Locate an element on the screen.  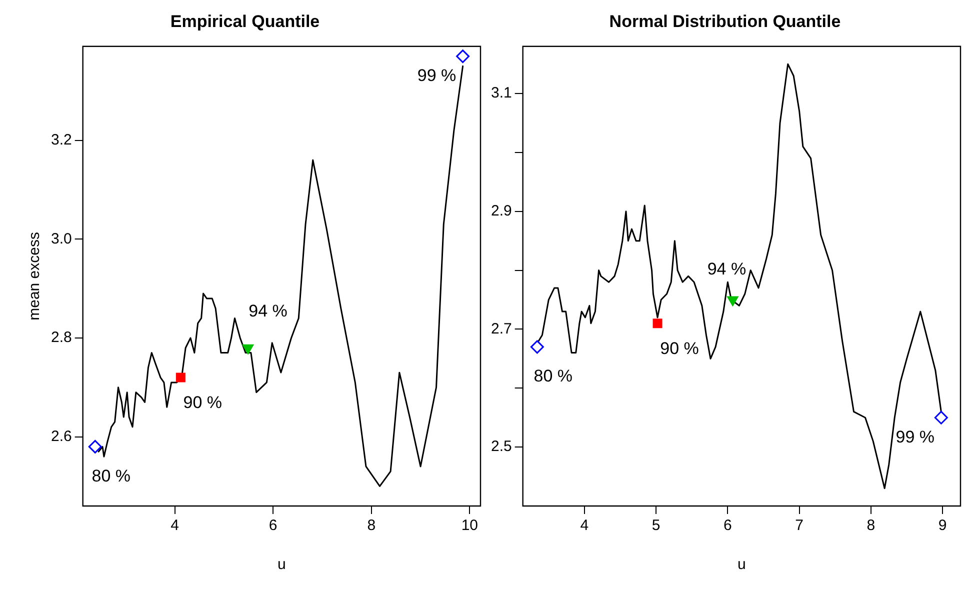
chart-title: Empirical Quantile is located at coordinates (245, 21).